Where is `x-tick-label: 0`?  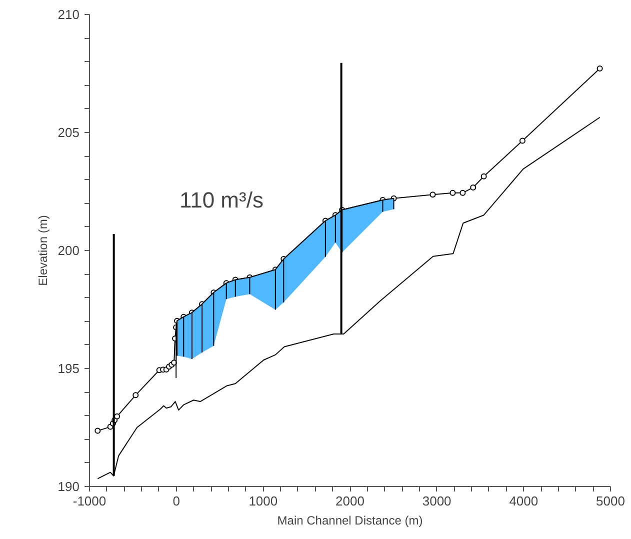 x-tick-label: 0 is located at coordinates (176, 501).